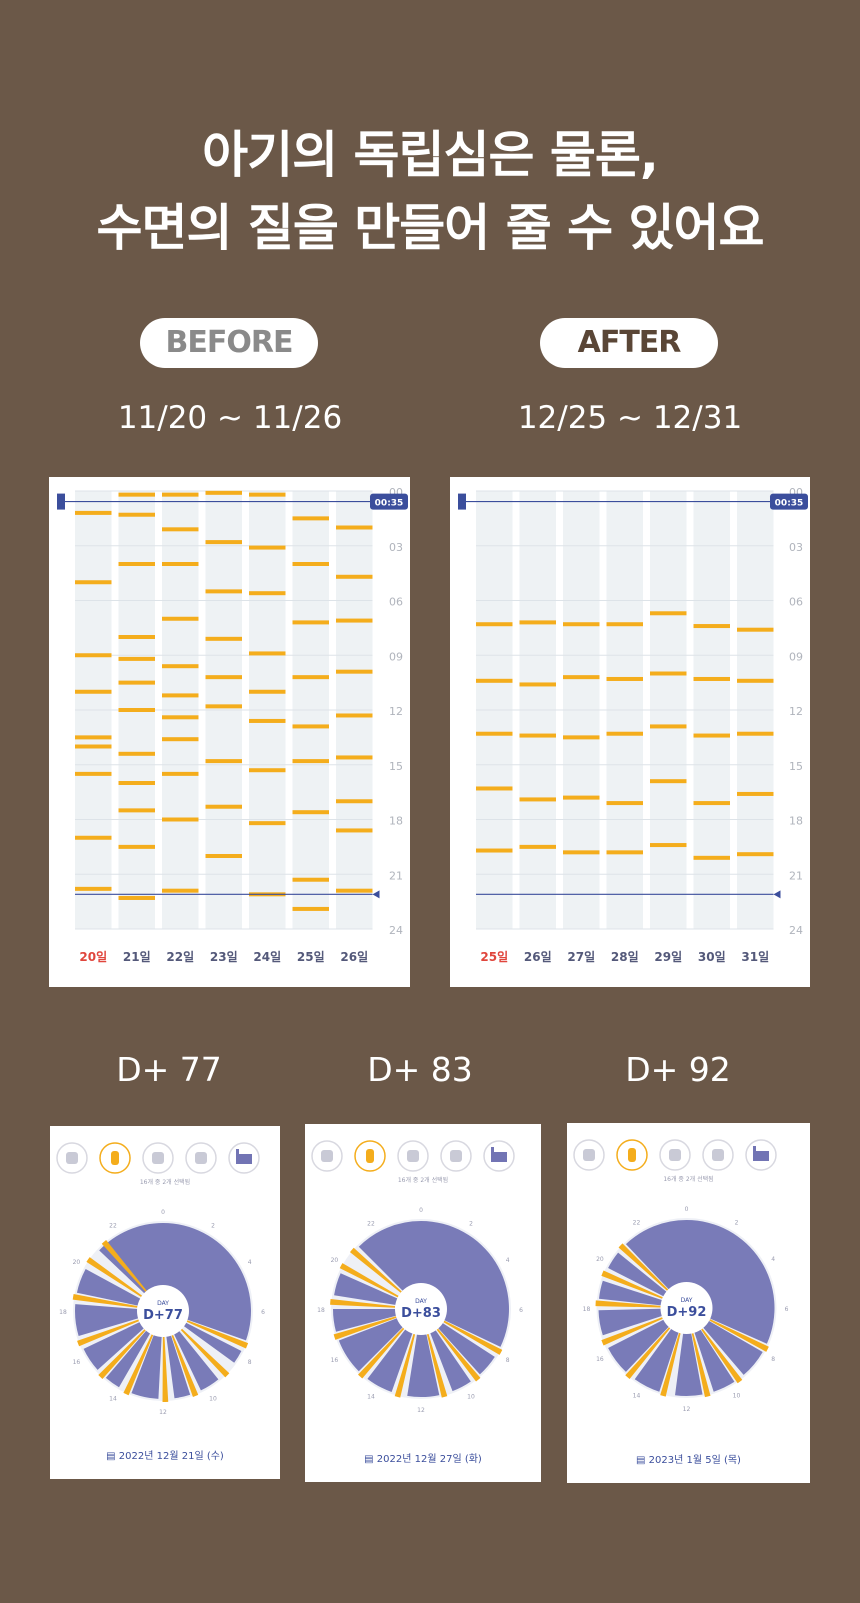 The width and height of the screenshot is (860, 1603). What do you see at coordinates (630, 418) in the screenshot?
I see `after-date-range: 12/25 ~ 12/31` at bounding box center [630, 418].